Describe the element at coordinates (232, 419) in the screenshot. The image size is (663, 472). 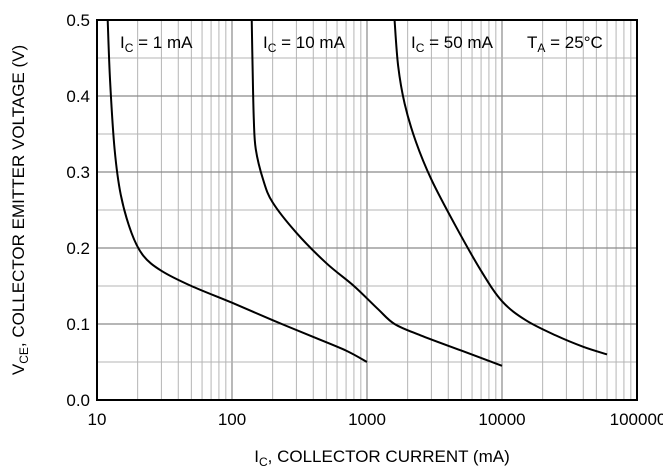
I see `x-tick-label: 100` at that location.